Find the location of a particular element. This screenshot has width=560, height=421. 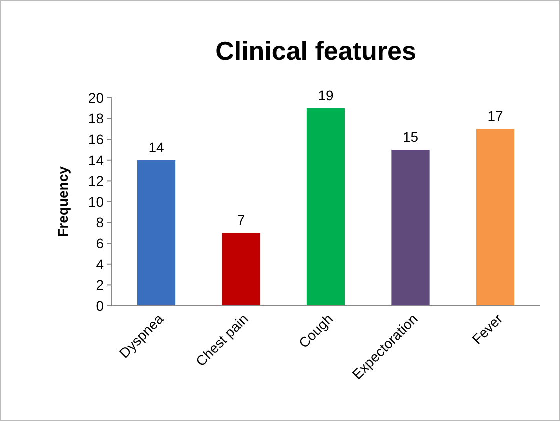

y-tick-label: 14 is located at coordinates (96, 160).